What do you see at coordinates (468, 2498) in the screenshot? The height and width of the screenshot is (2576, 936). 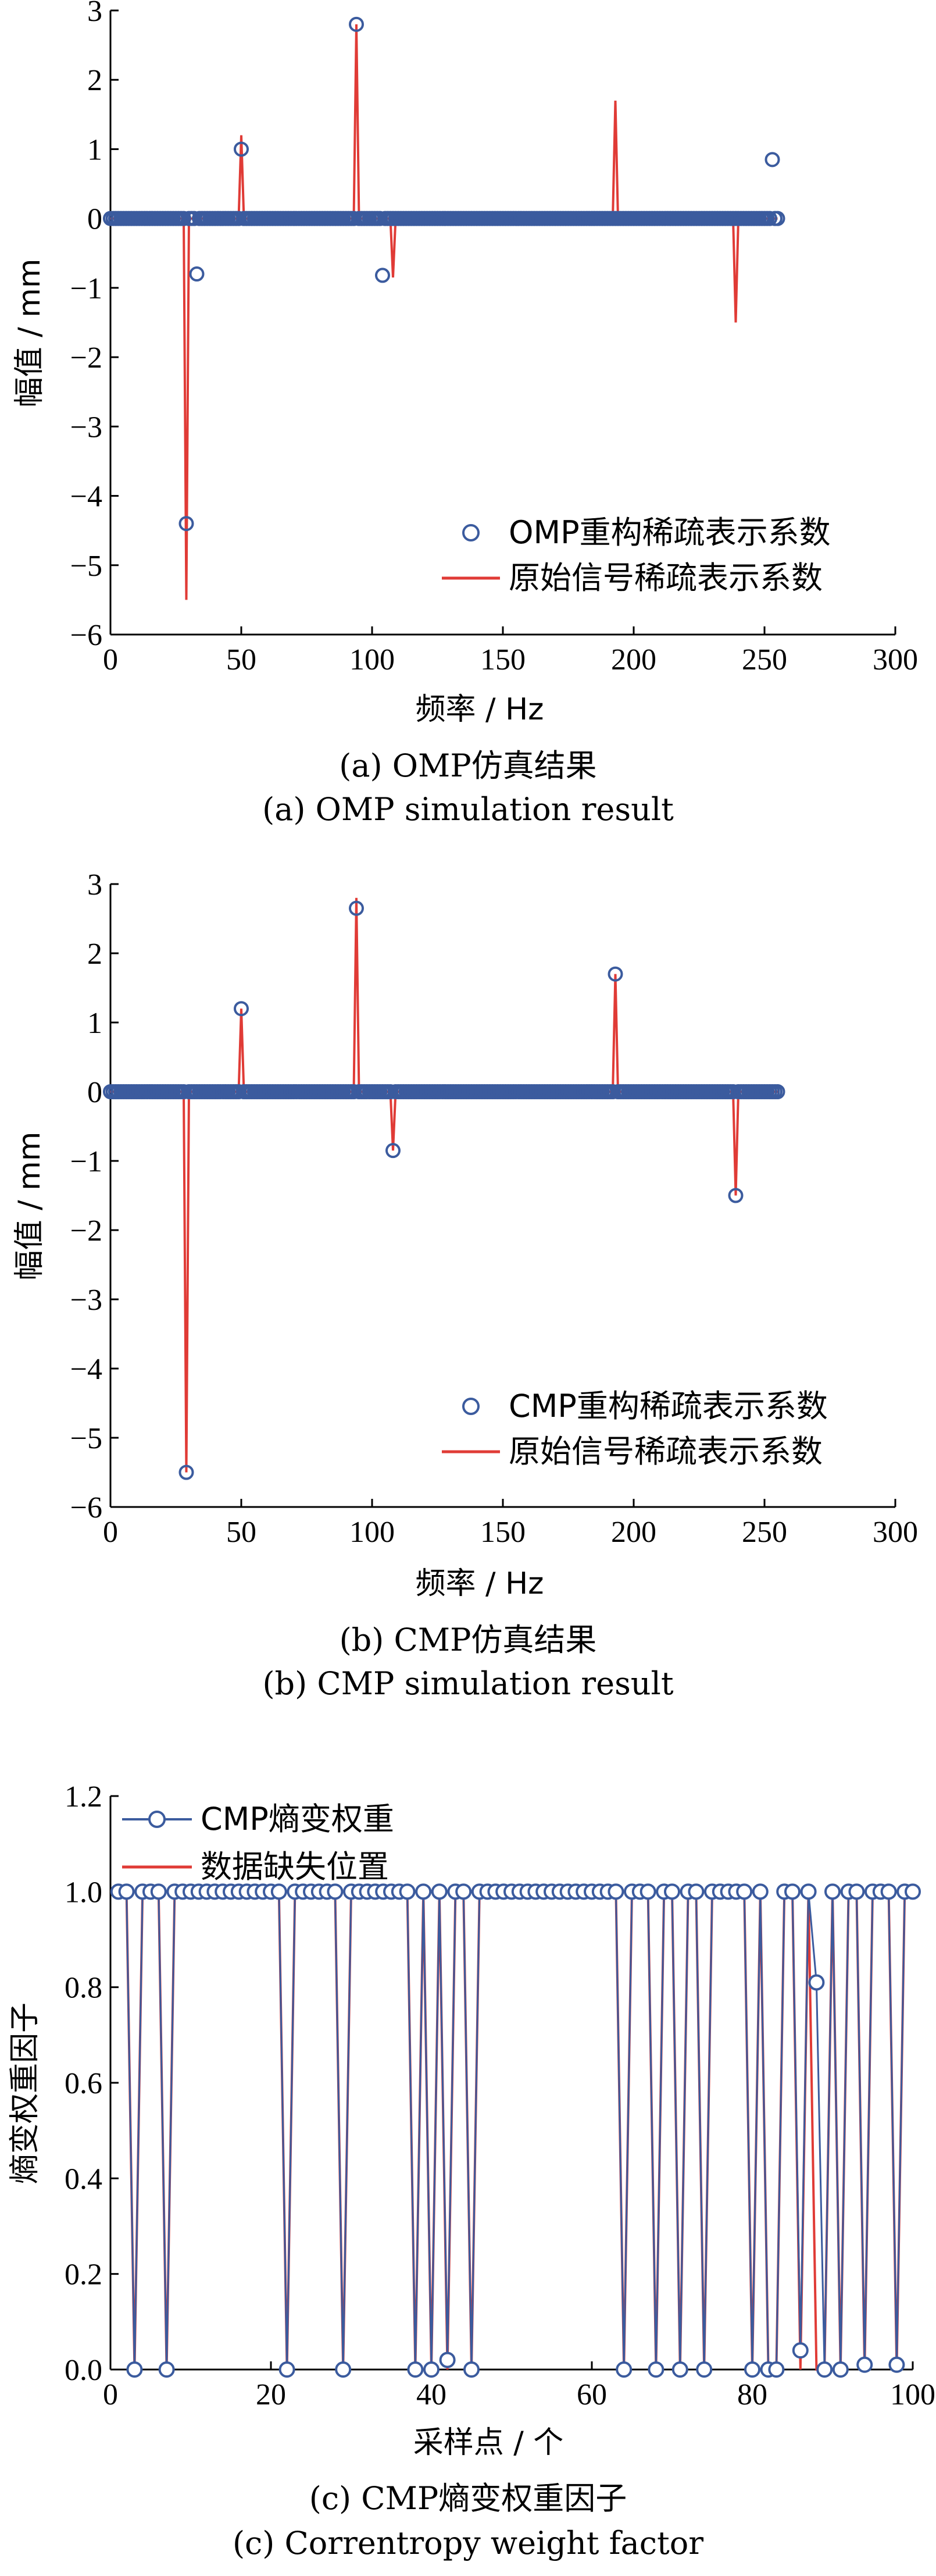 I see `caption-cn: (c) CMP熵变权重因子` at bounding box center [468, 2498].